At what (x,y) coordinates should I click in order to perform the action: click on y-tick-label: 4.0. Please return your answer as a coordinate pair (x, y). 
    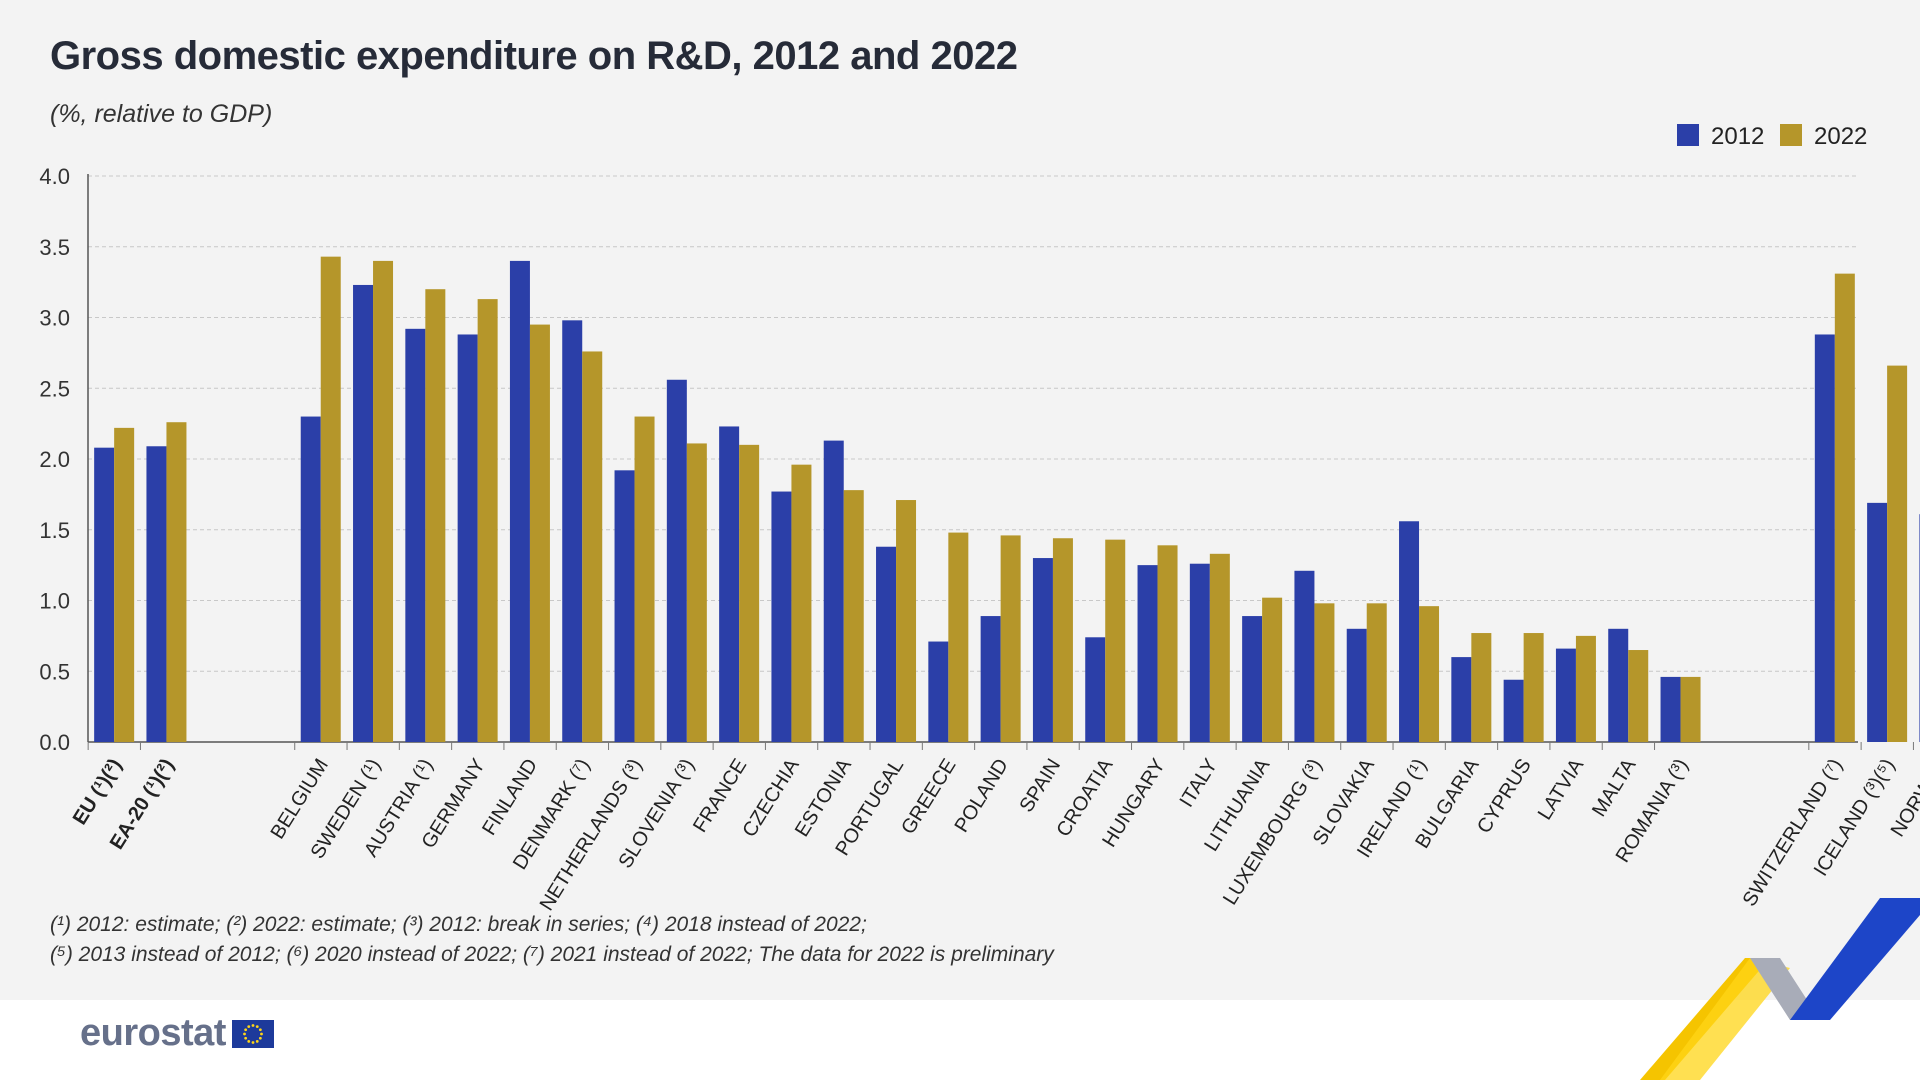
    Looking at the image, I should click on (54, 176).